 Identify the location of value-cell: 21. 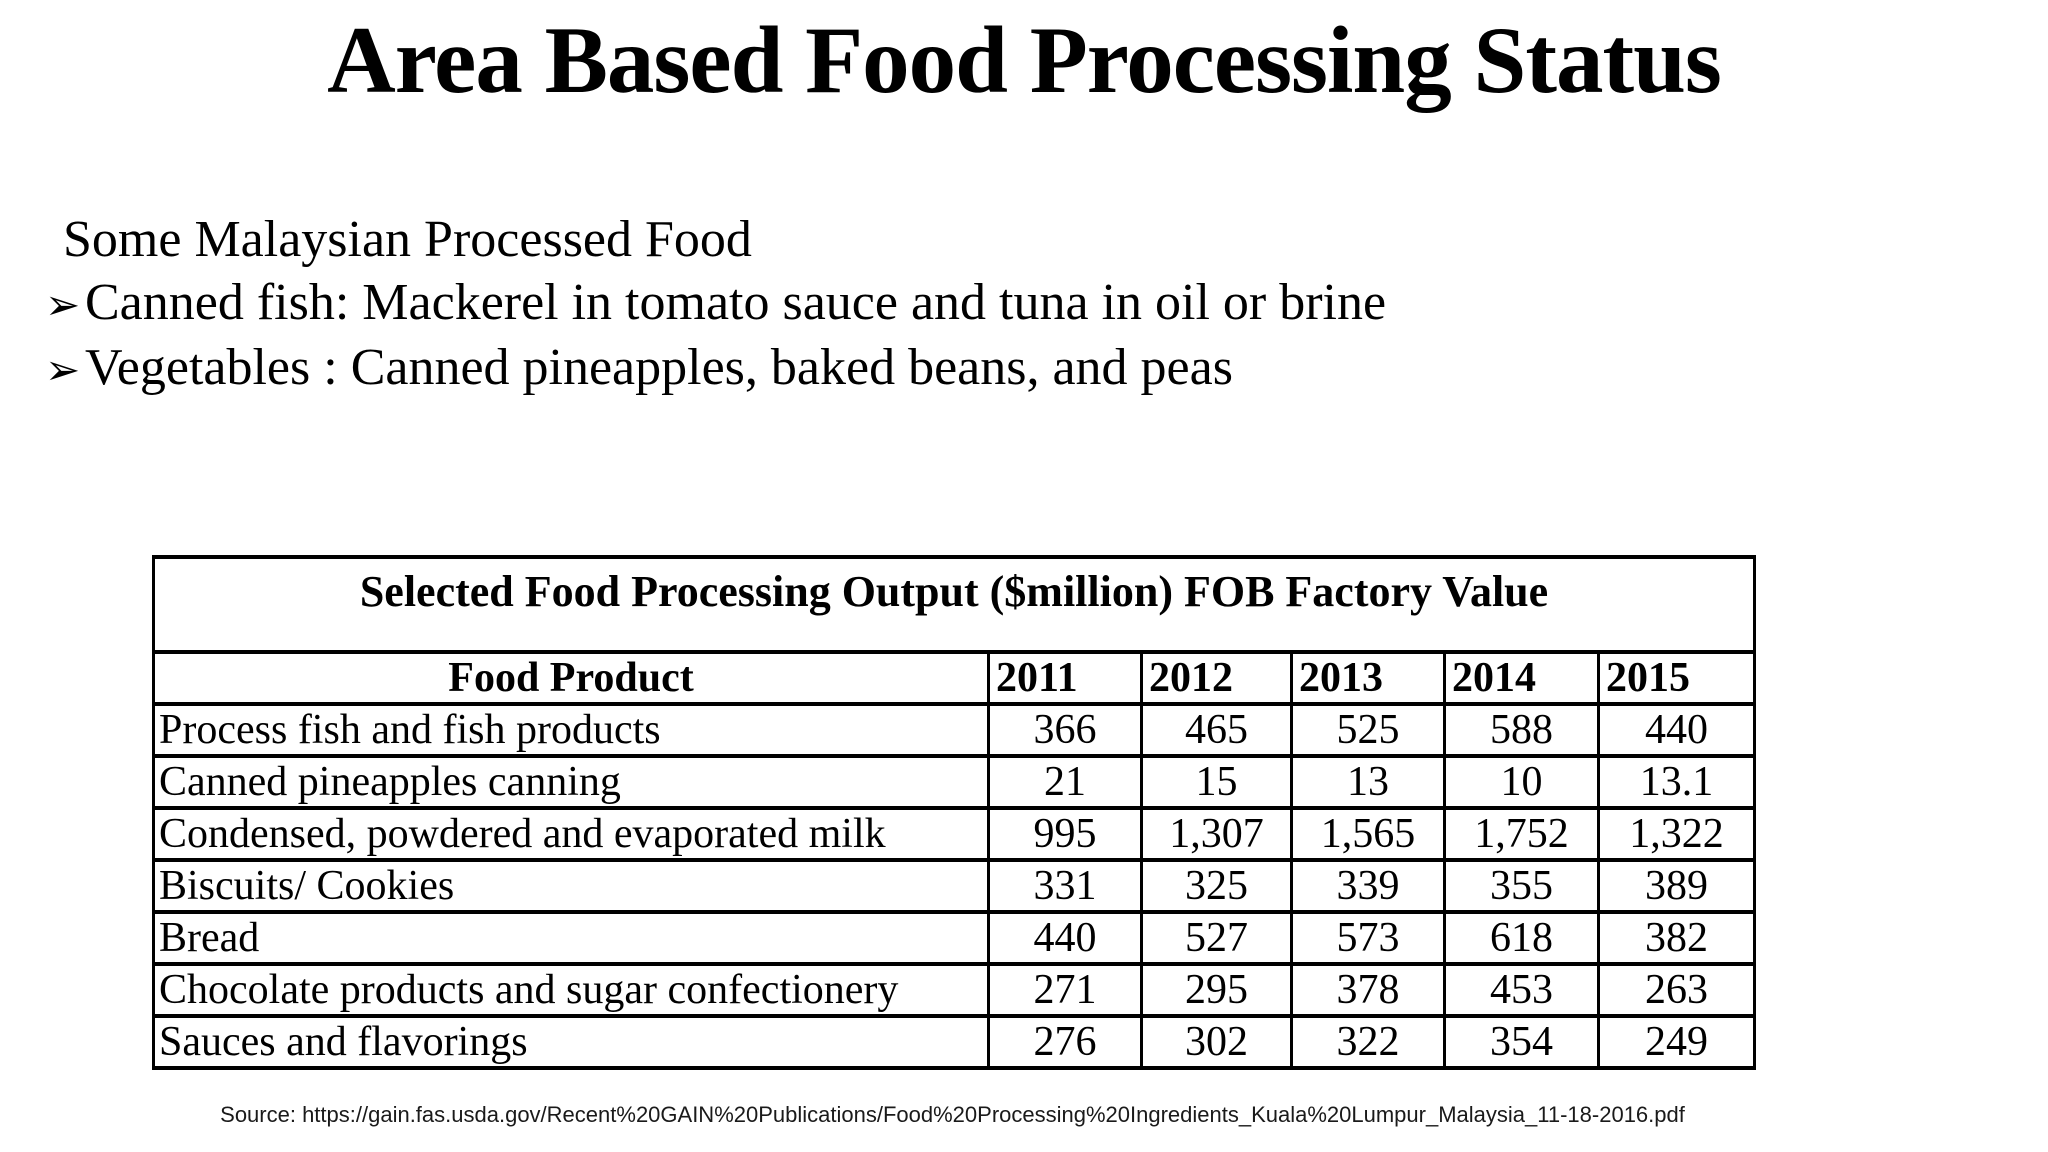
(1065, 782).